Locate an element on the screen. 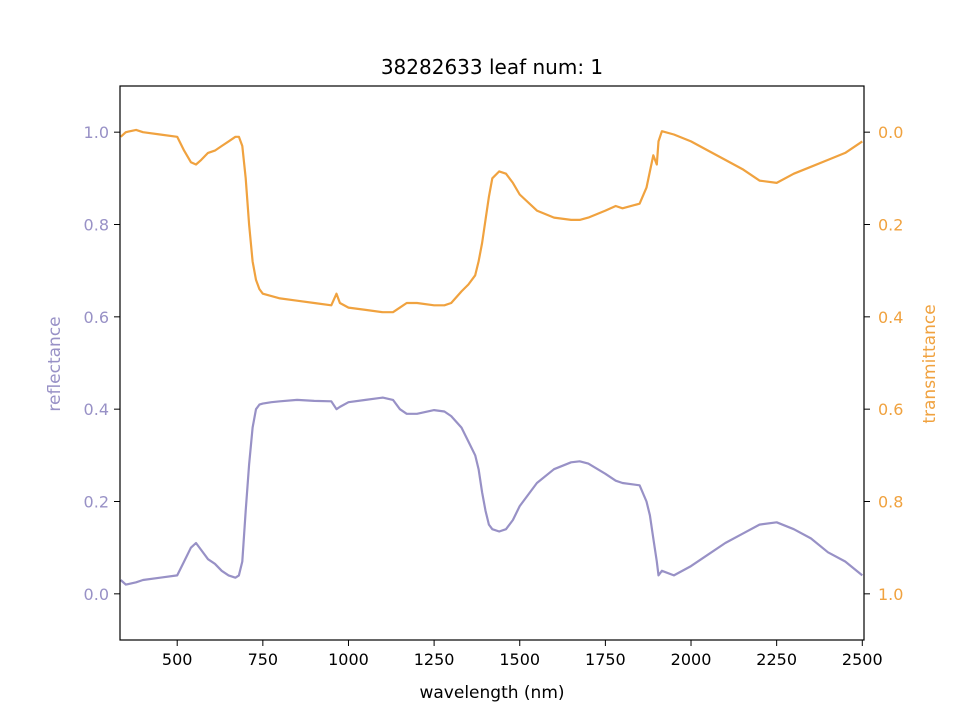  y-right-tick-label: 0.2 is located at coordinates (890, 225).